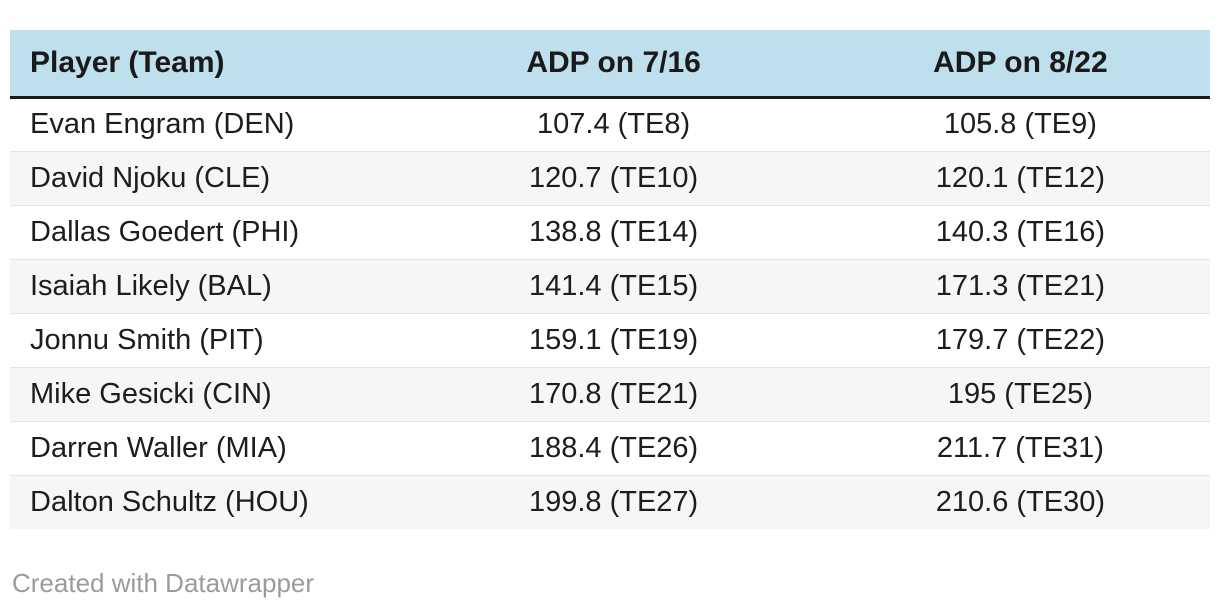 The image size is (1220, 606). I want to click on adp-8-22-cell: 171.3 (TE21), so click(1020, 285).